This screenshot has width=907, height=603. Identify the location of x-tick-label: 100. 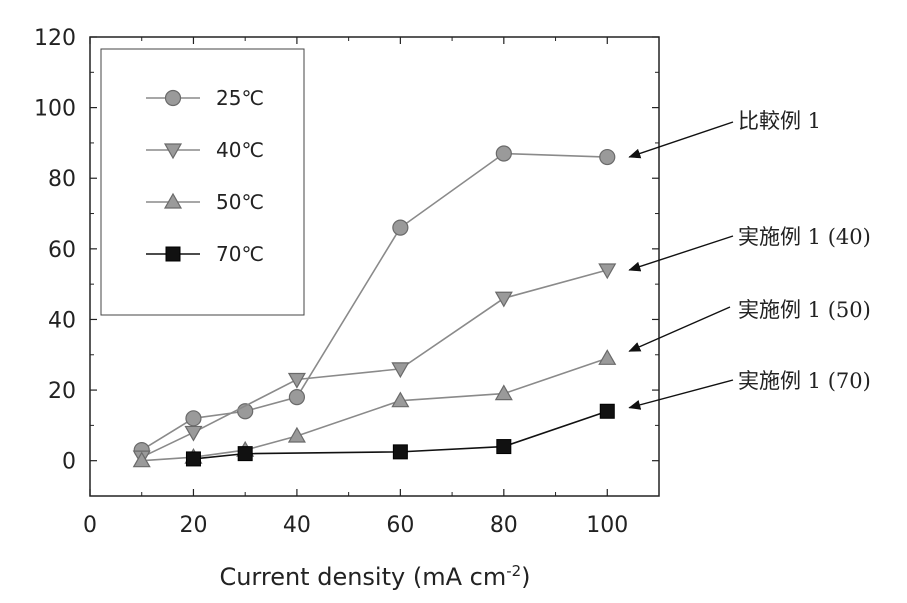
(607, 525).